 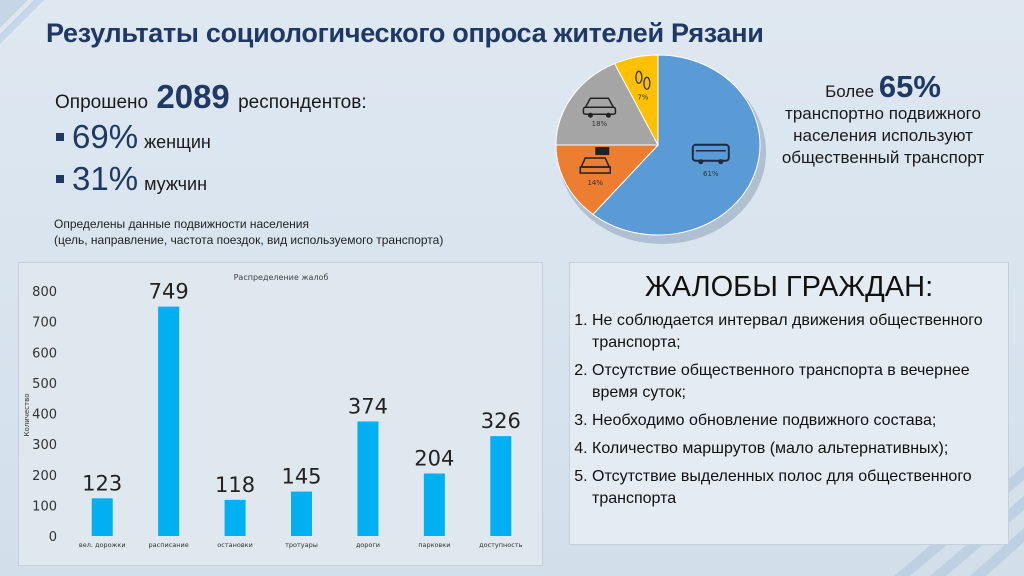 I want to click on women-percent: 69%, so click(x=105, y=136).